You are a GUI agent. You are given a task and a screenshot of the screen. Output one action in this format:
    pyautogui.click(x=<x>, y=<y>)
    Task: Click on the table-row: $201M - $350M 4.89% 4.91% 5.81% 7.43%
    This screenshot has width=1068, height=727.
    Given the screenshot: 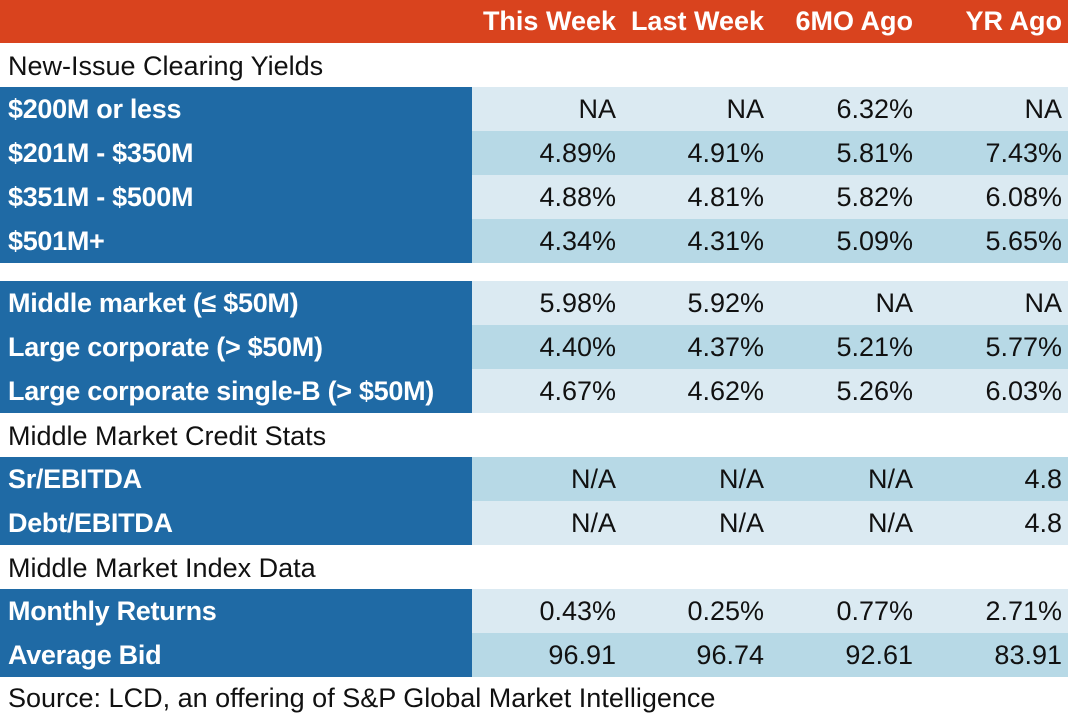 What is the action you would take?
    pyautogui.click(x=534, y=153)
    